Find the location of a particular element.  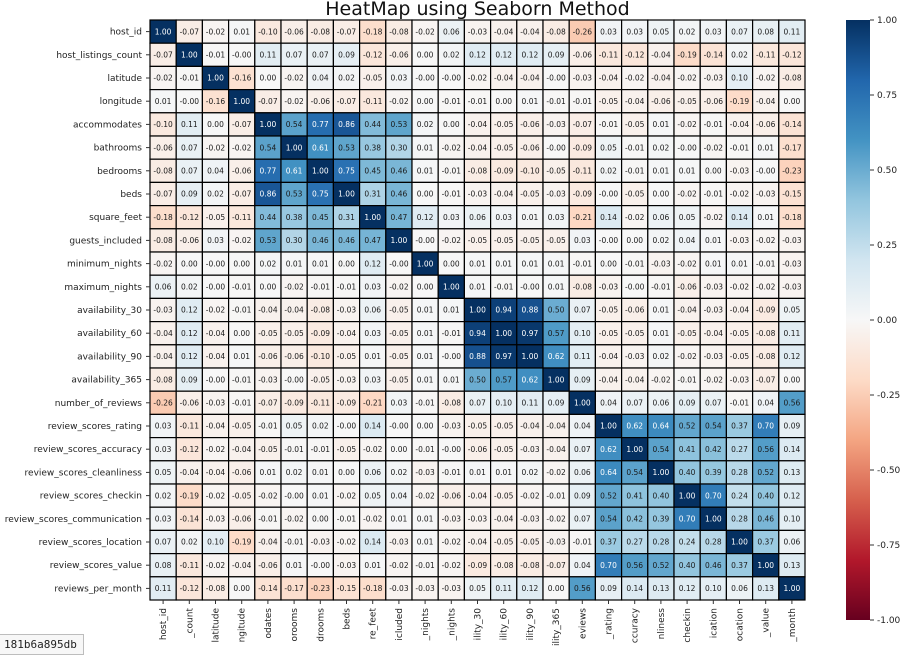

cell-value-label: 0.08 is located at coordinates (163, 565).